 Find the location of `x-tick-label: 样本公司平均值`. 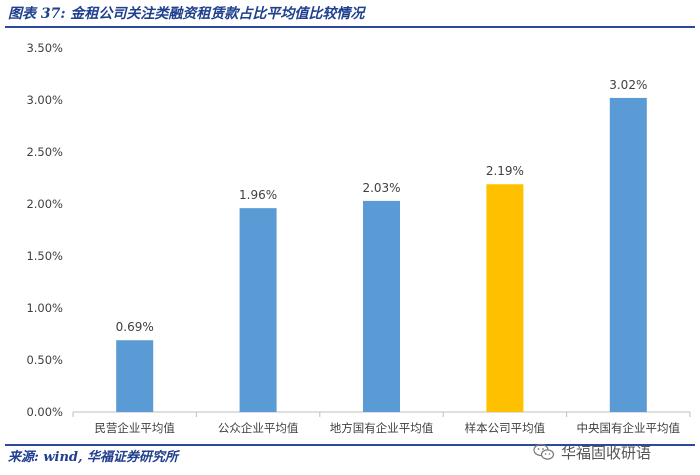

x-tick-label: 样本公司平均值 is located at coordinates (505, 428).